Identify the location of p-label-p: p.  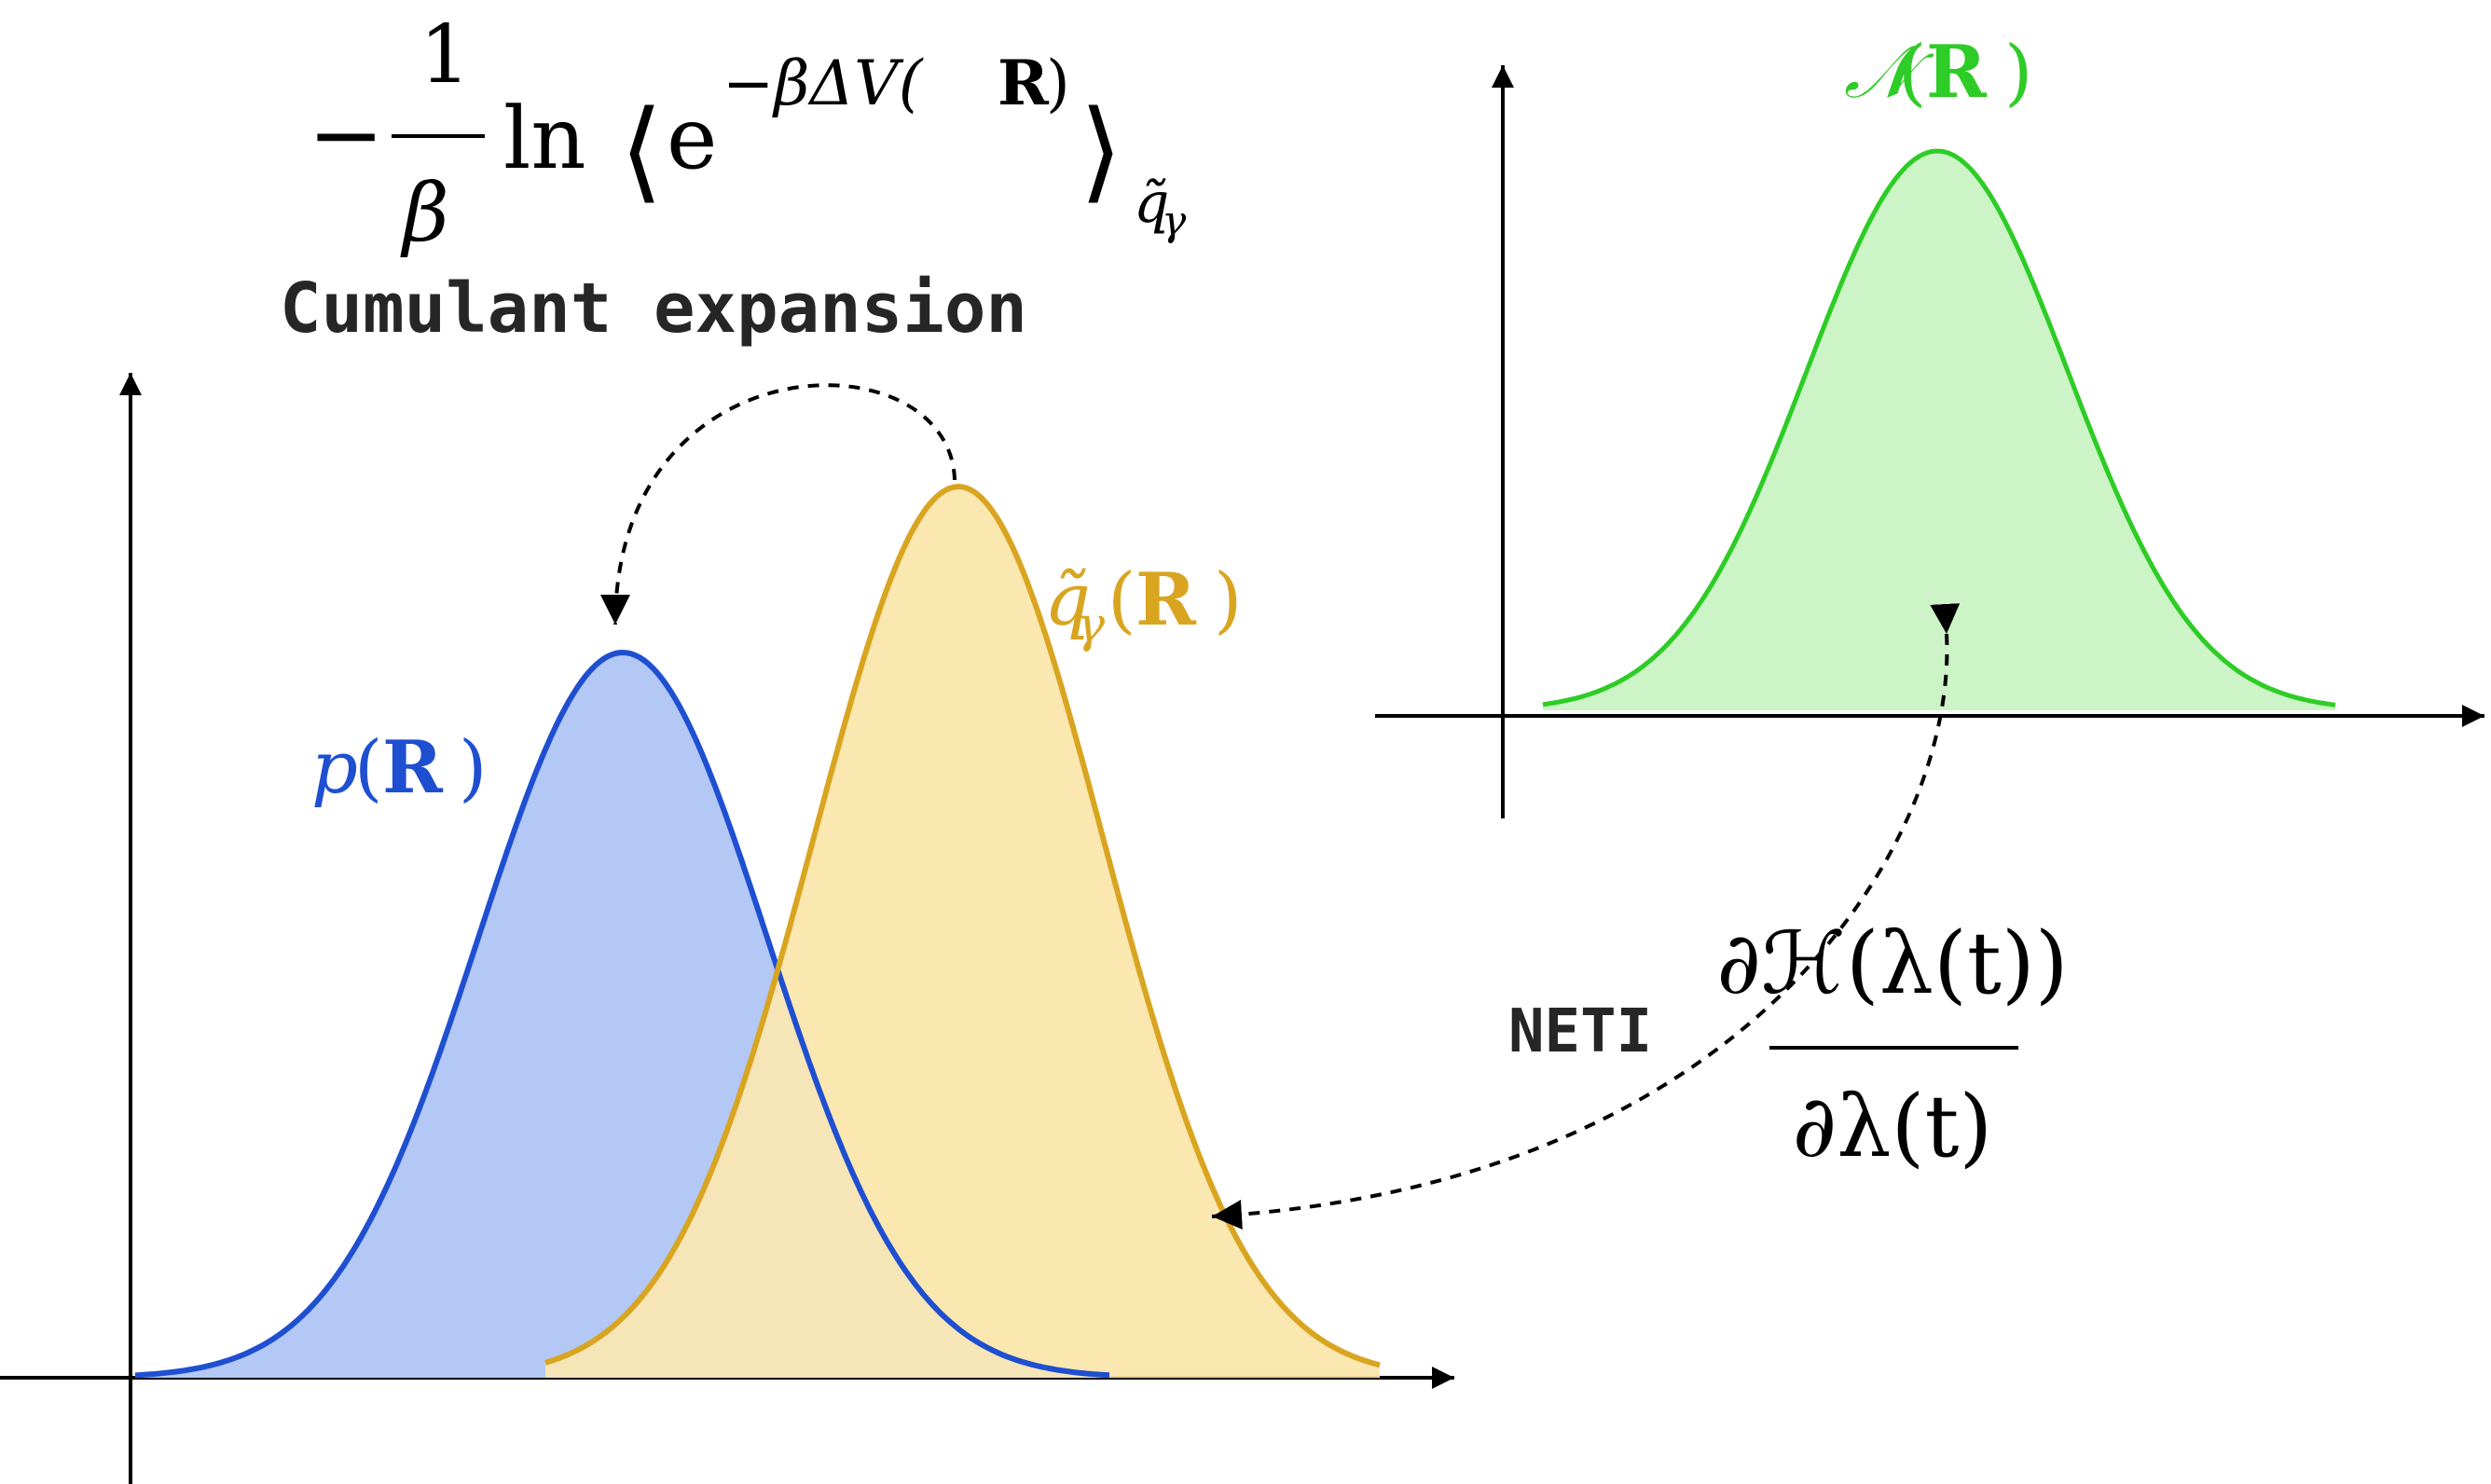
(334, 768).